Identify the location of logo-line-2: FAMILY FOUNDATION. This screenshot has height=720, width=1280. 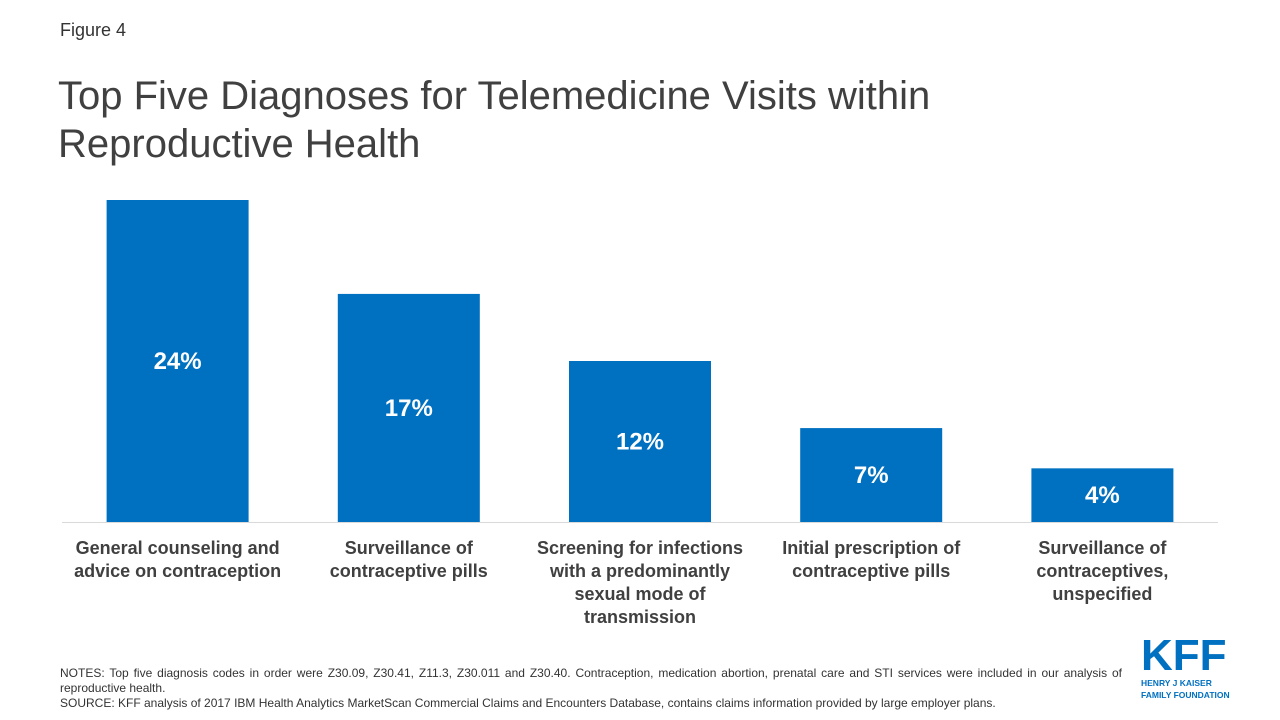
(1185, 695).